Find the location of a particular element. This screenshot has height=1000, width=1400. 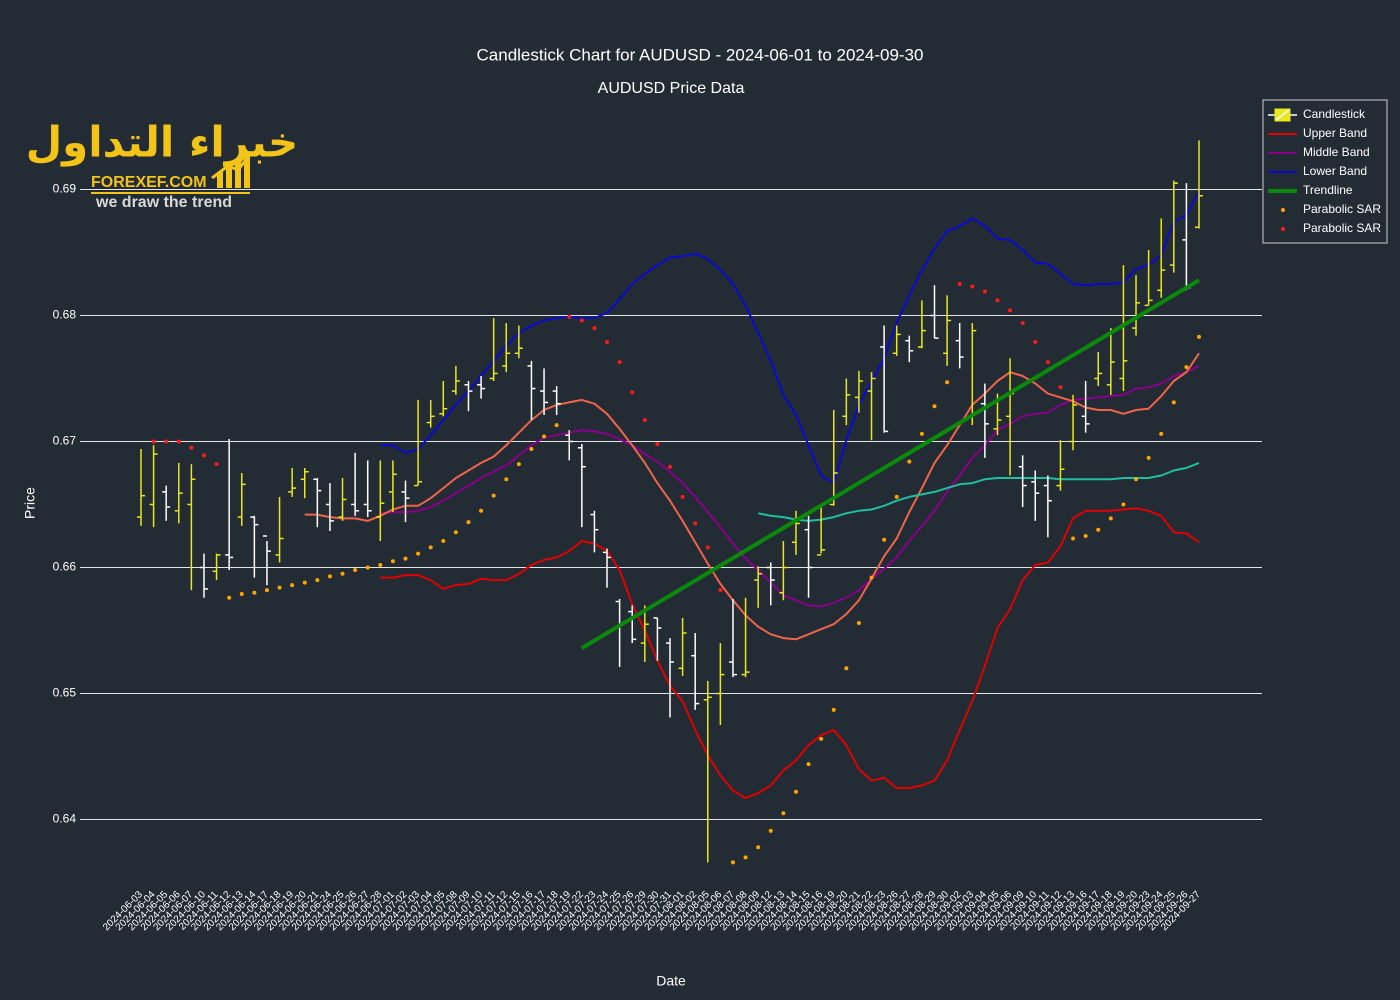

overlay-line is located at coordinates (979, 491).